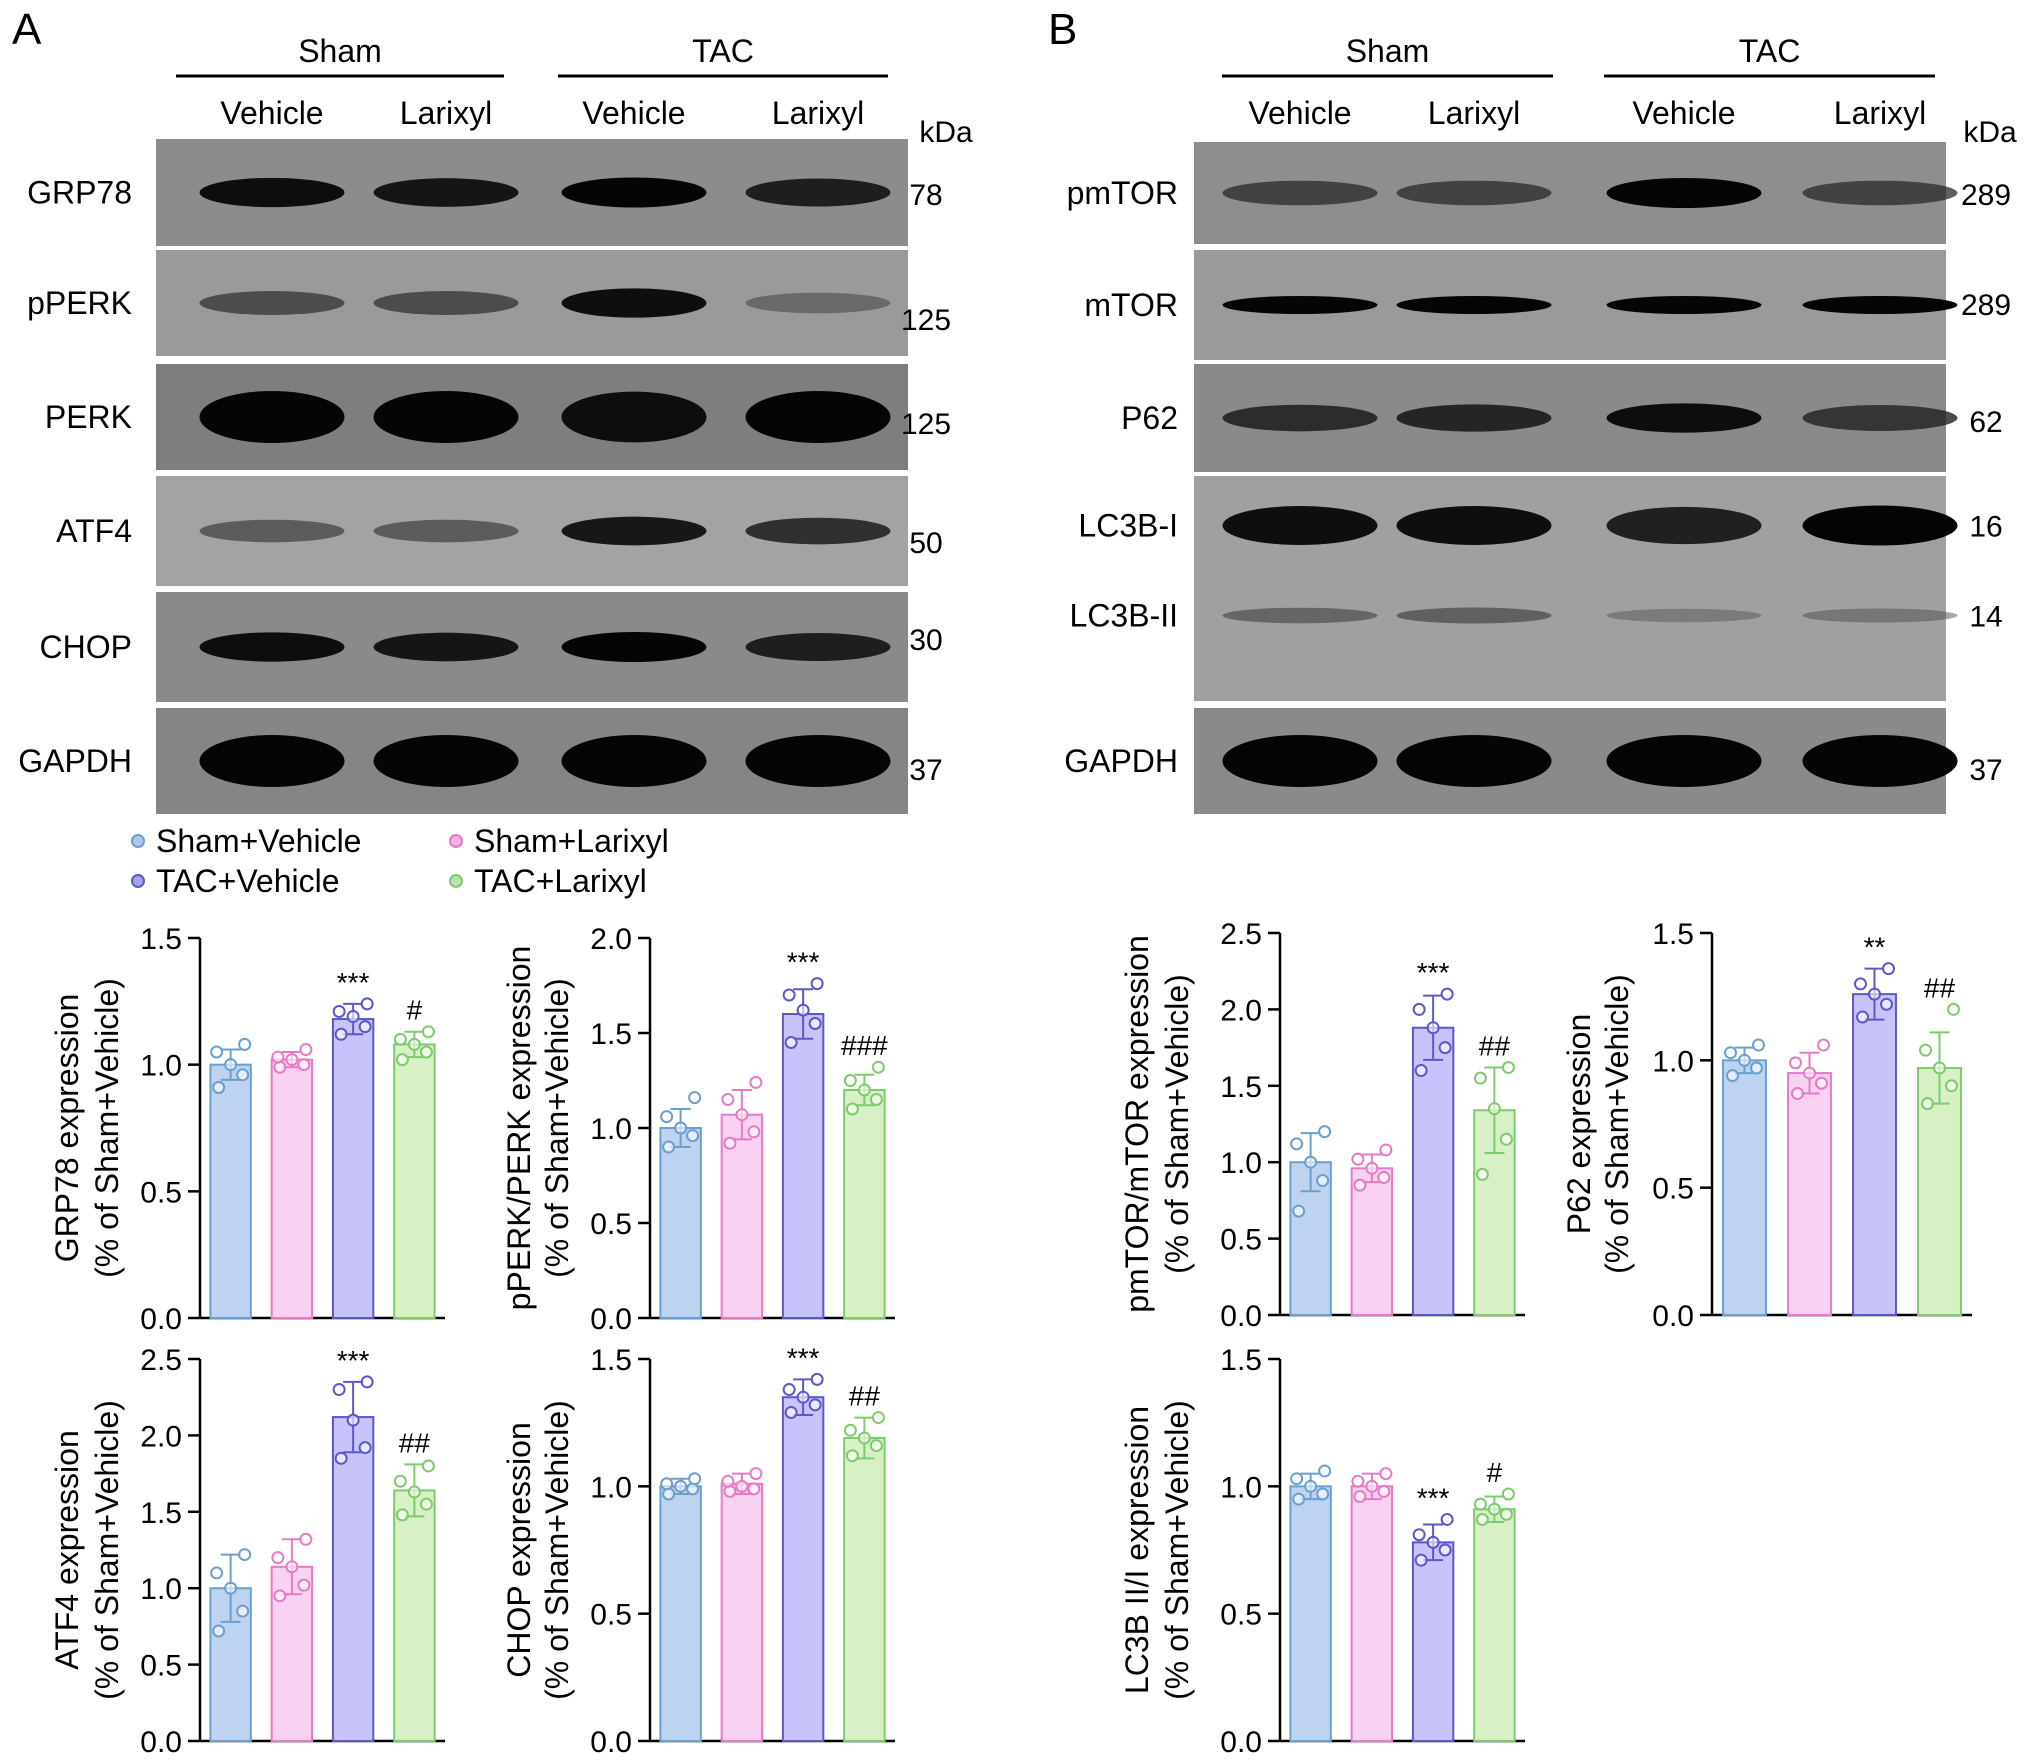  Describe the element at coordinates (1241, 1742) in the screenshot. I see `y-tick-label: 0.0` at that location.